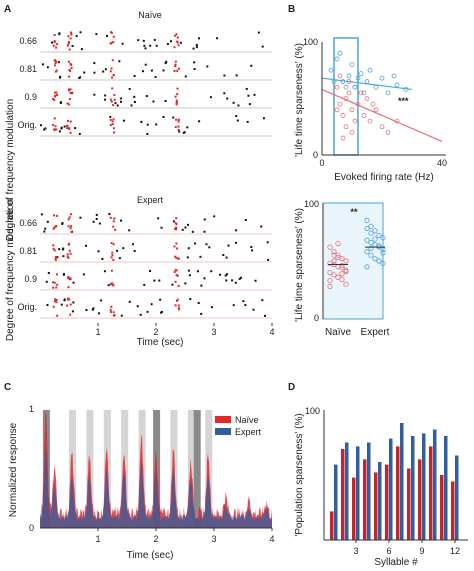  What do you see at coordinates (97, 332) in the screenshot?
I see `x-tick-label: 1` at bounding box center [97, 332].